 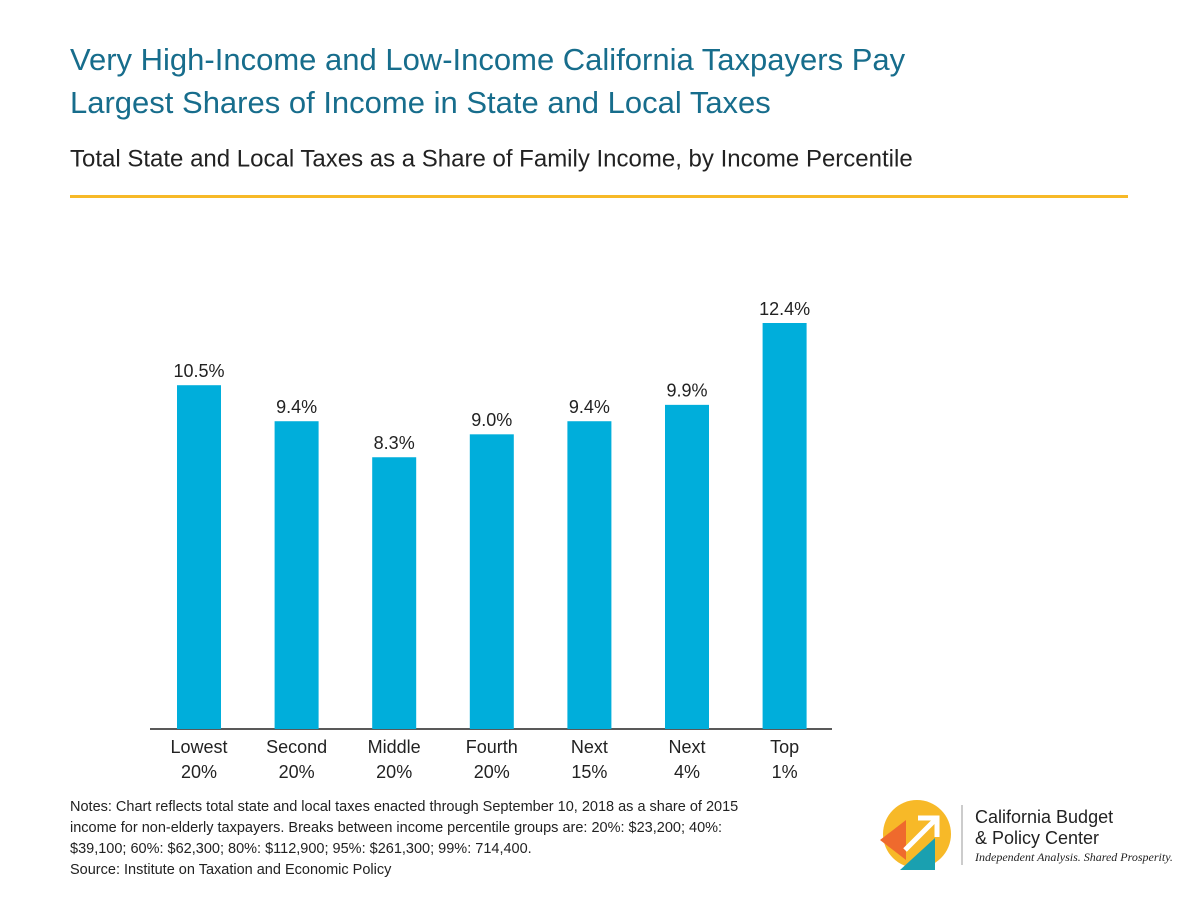 What do you see at coordinates (198, 747) in the screenshot?
I see `x-tick-label: Lowest` at bounding box center [198, 747].